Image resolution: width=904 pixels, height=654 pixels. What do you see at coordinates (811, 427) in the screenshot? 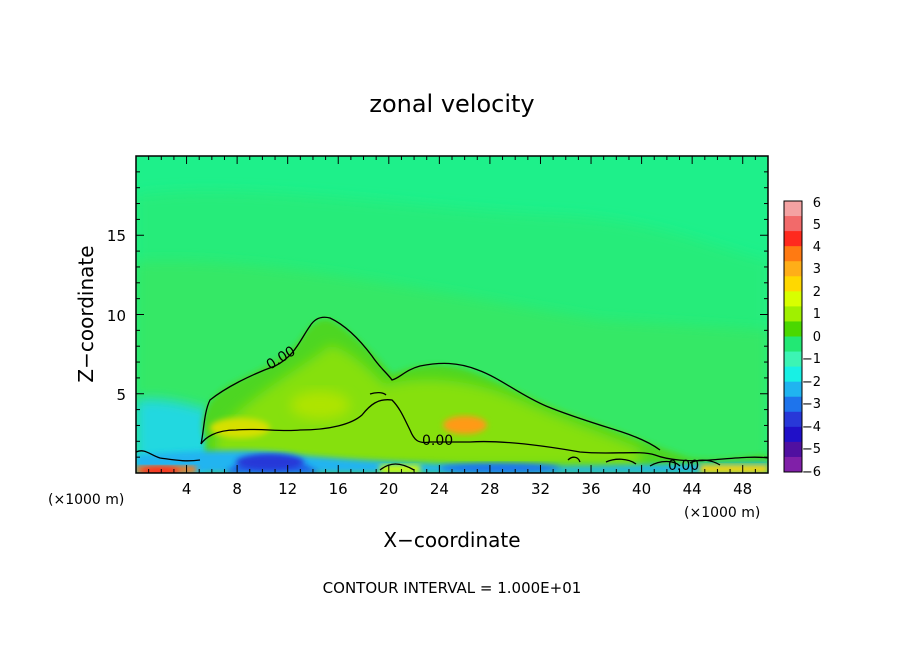
I see `colorbar-label: −4` at bounding box center [811, 427].